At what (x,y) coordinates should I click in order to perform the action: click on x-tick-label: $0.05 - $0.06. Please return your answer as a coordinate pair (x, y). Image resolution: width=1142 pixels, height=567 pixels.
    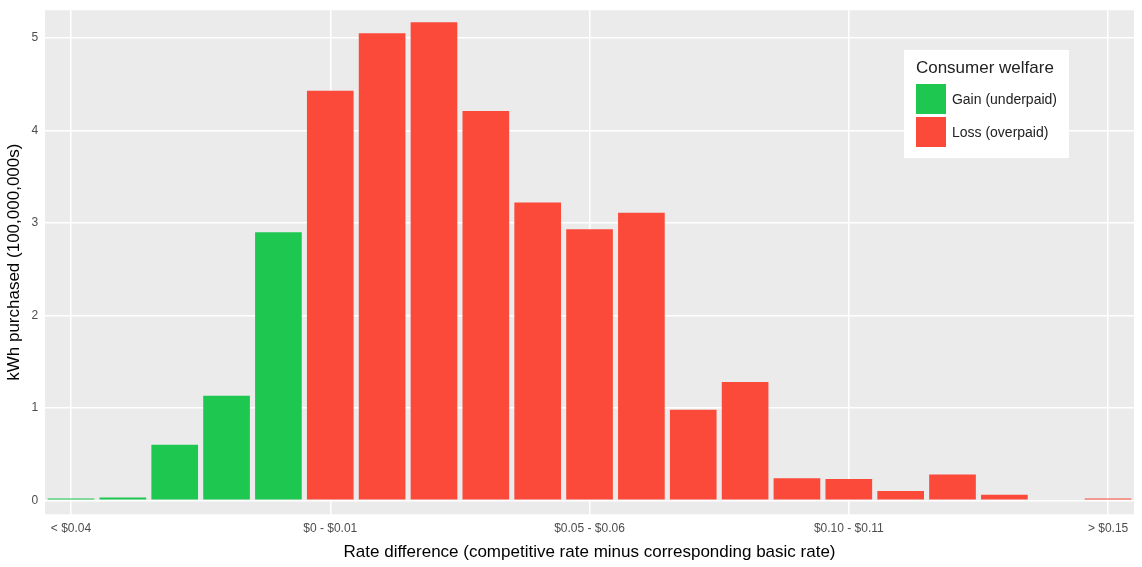
    Looking at the image, I should click on (590, 527).